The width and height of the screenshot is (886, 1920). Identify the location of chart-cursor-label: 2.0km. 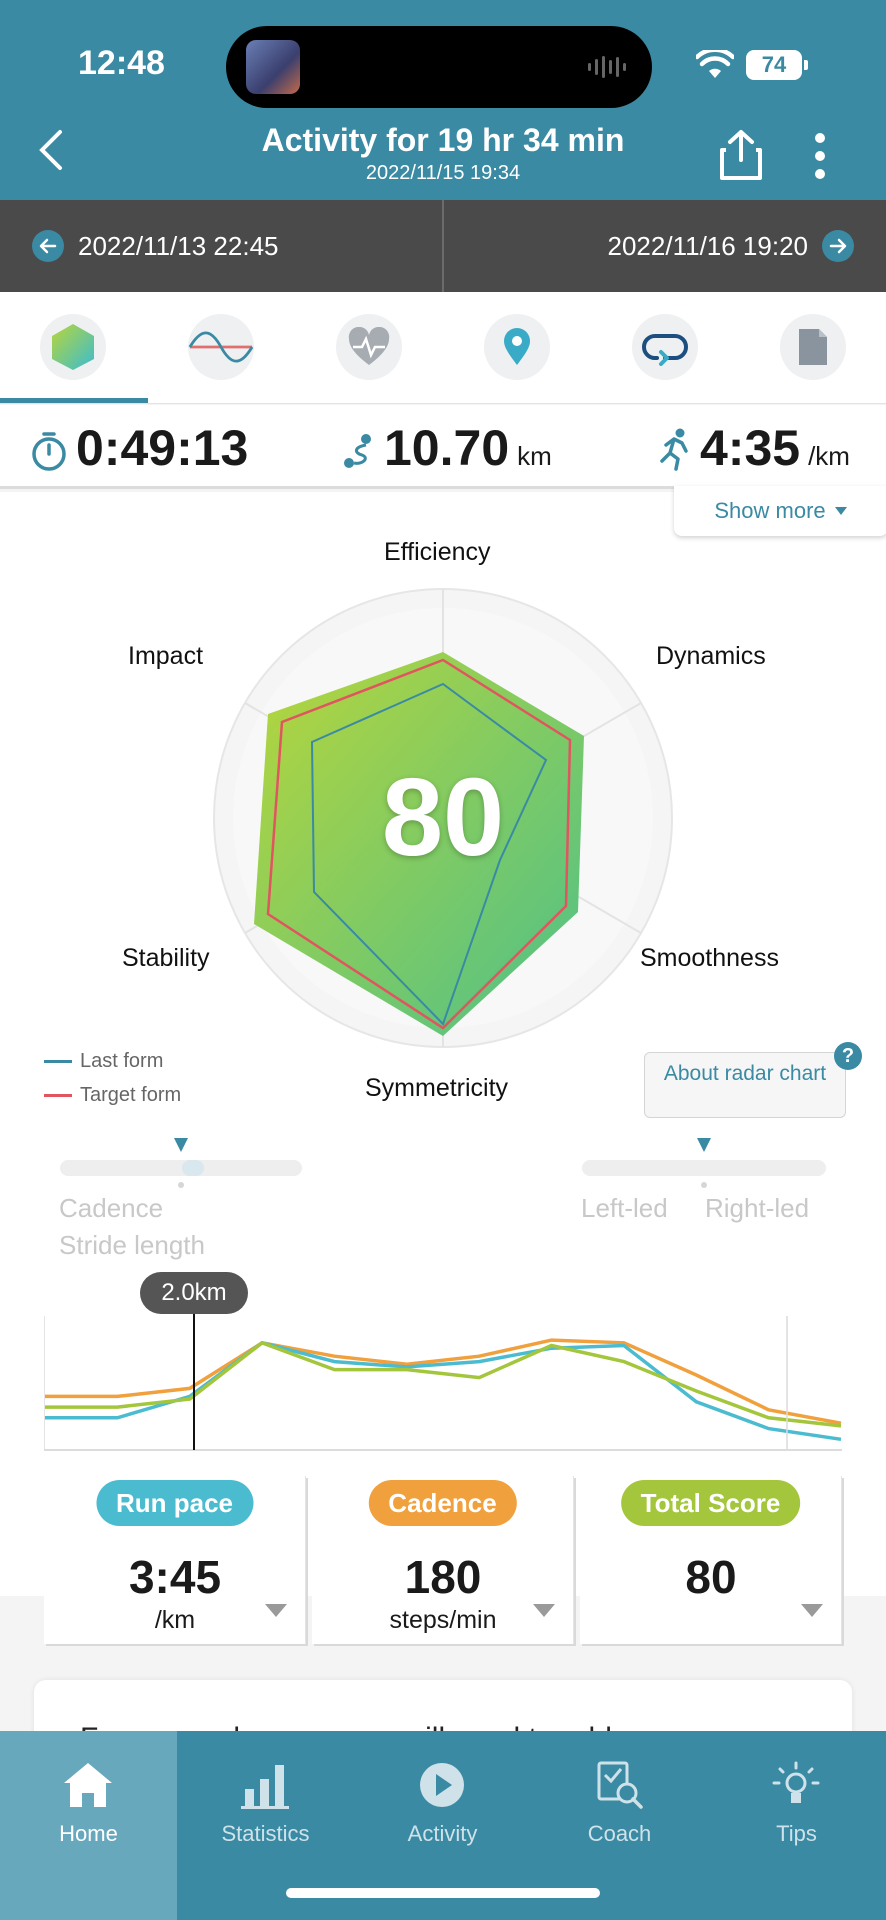
(194, 1293).